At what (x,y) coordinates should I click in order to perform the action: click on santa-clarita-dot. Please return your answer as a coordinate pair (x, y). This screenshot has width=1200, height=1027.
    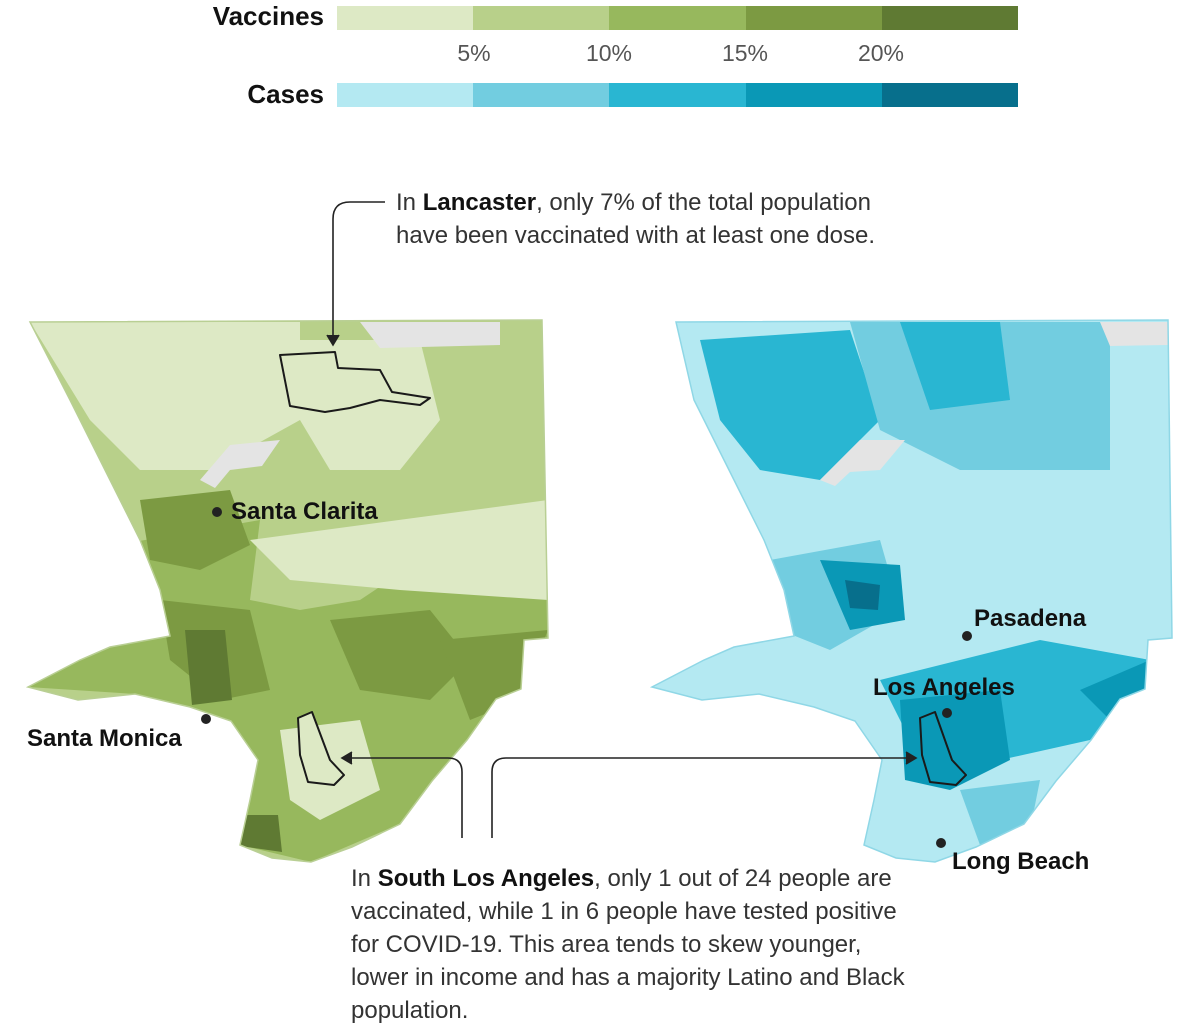
    Looking at the image, I should click on (217, 512).